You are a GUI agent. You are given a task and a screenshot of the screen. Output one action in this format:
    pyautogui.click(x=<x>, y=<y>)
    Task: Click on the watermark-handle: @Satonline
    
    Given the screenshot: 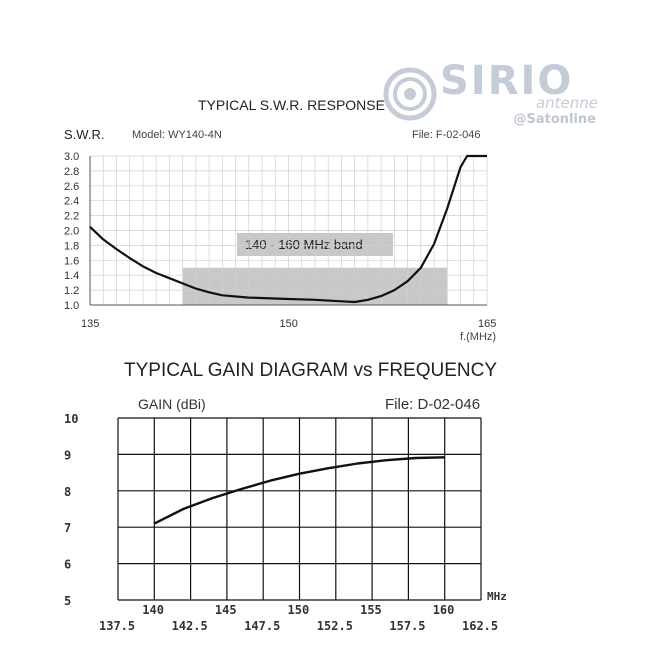 What is the action you would take?
    pyautogui.click(x=554, y=119)
    